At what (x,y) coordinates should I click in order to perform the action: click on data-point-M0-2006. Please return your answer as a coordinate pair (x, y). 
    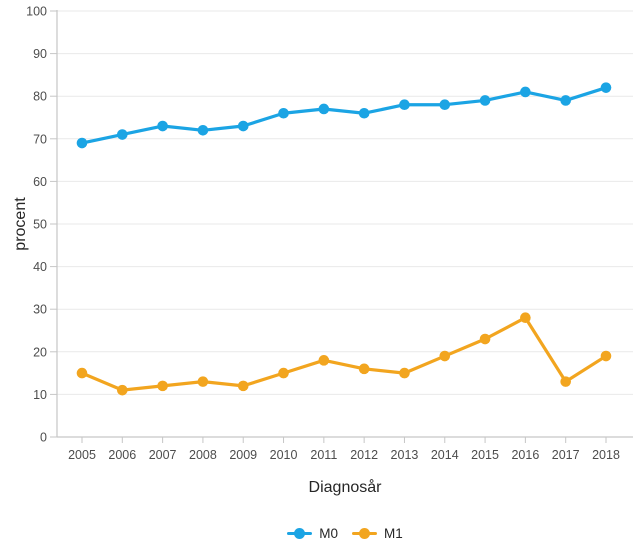
    Looking at the image, I should click on (122, 134).